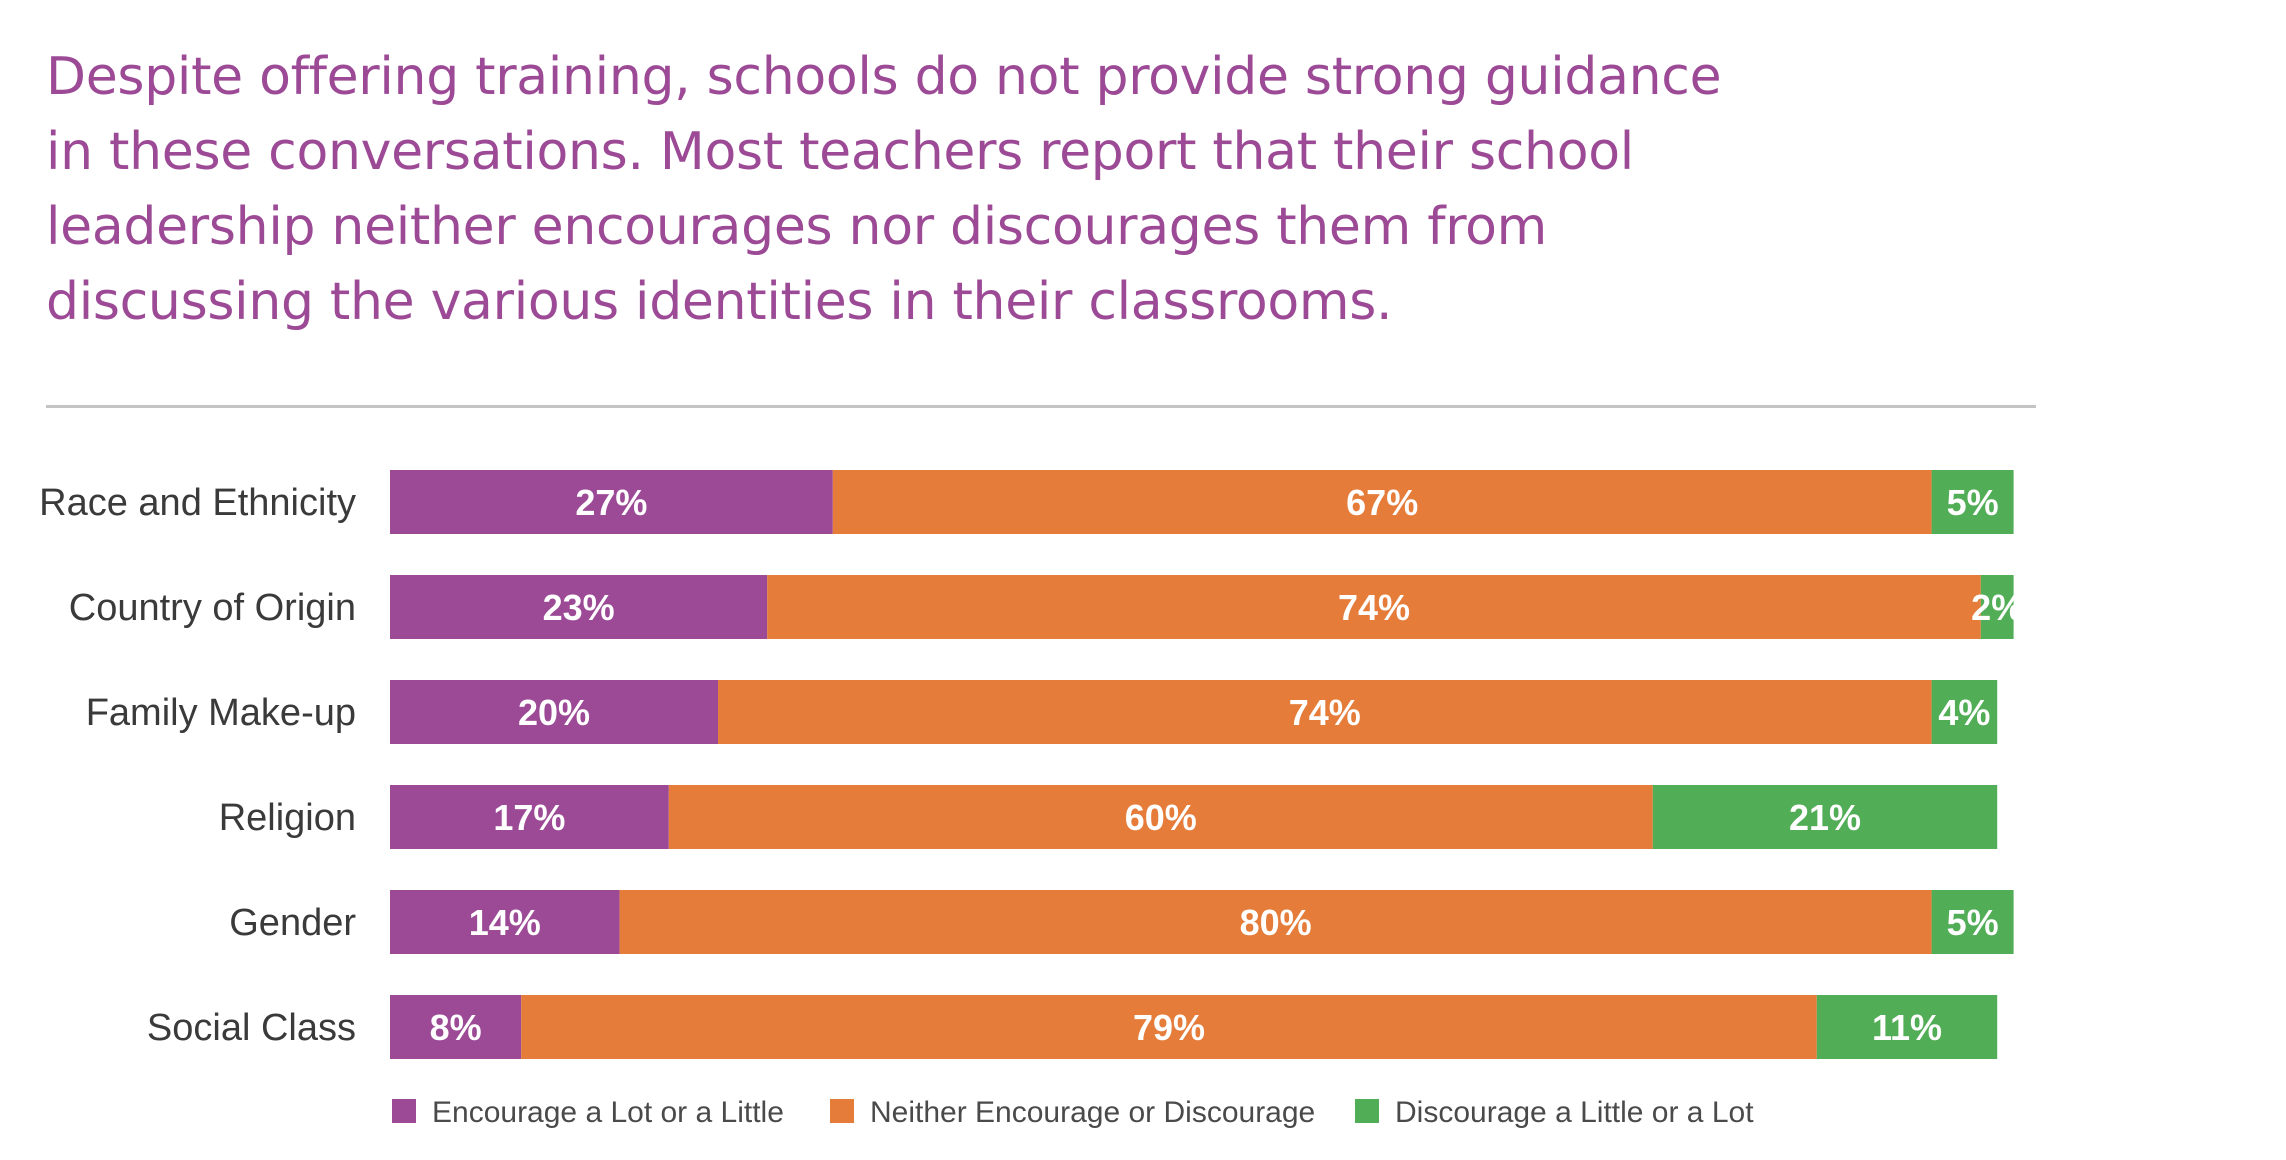  I want to click on value-label-religion-encourage: 17%, so click(529, 817).